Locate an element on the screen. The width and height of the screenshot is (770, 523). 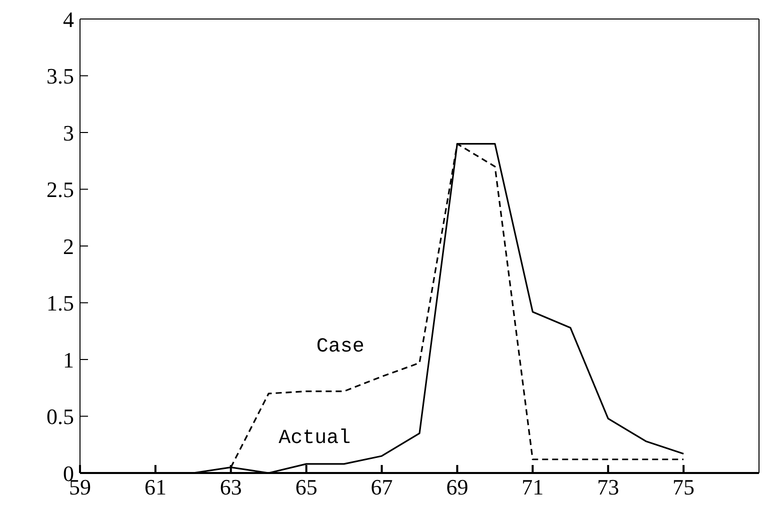
y-tick-label: 3 is located at coordinates (68, 133).